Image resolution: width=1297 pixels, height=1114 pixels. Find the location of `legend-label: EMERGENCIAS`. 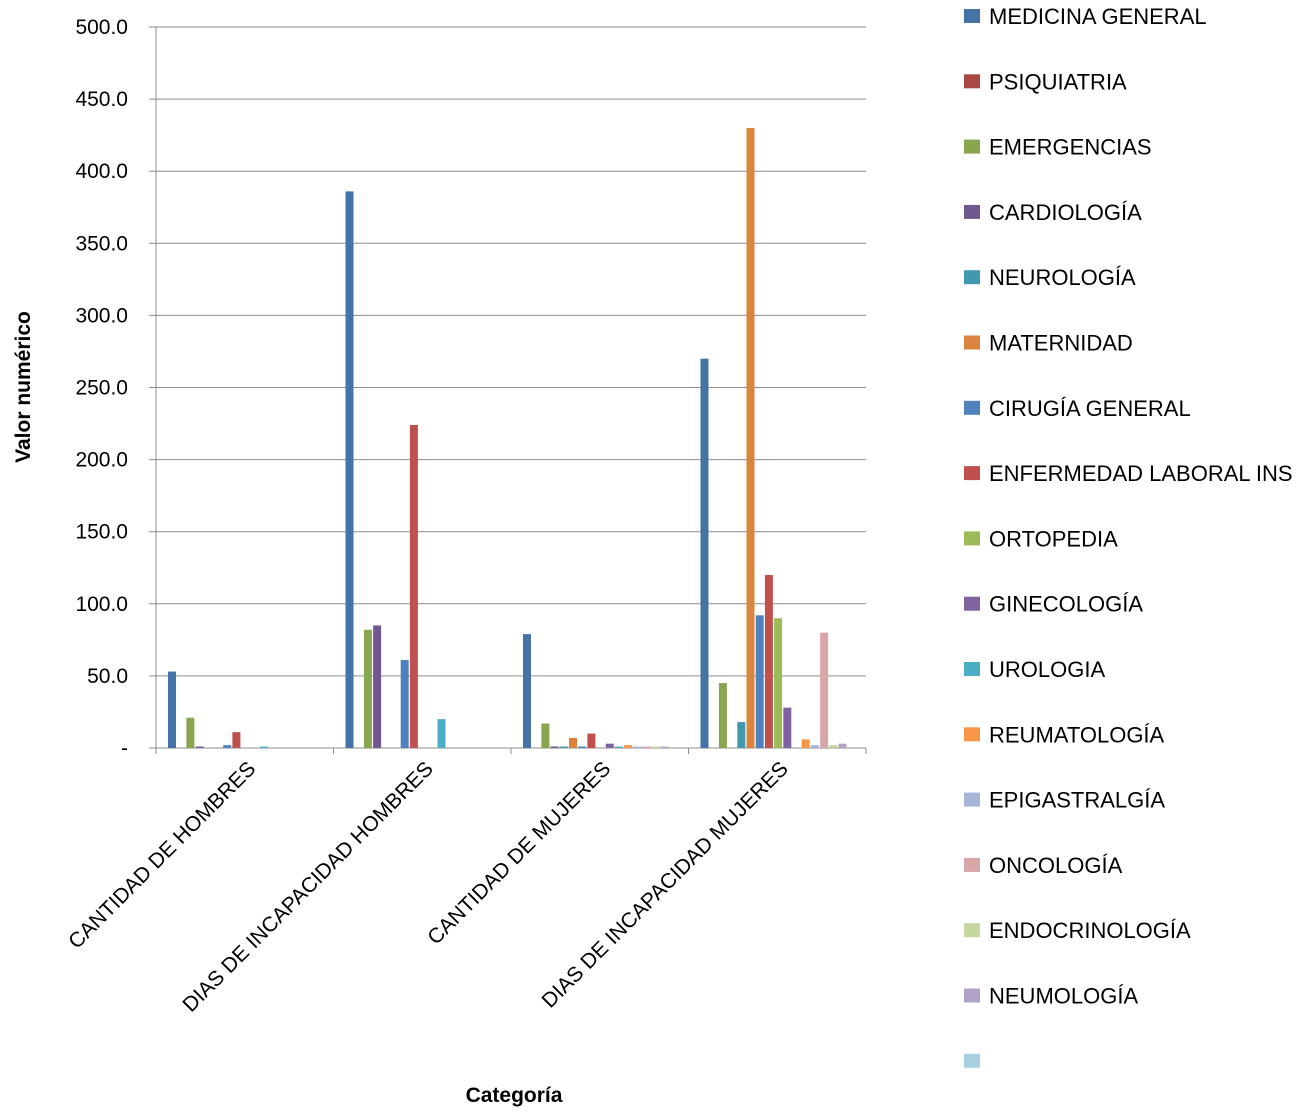

legend-label: EMERGENCIAS is located at coordinates (1070, 147).